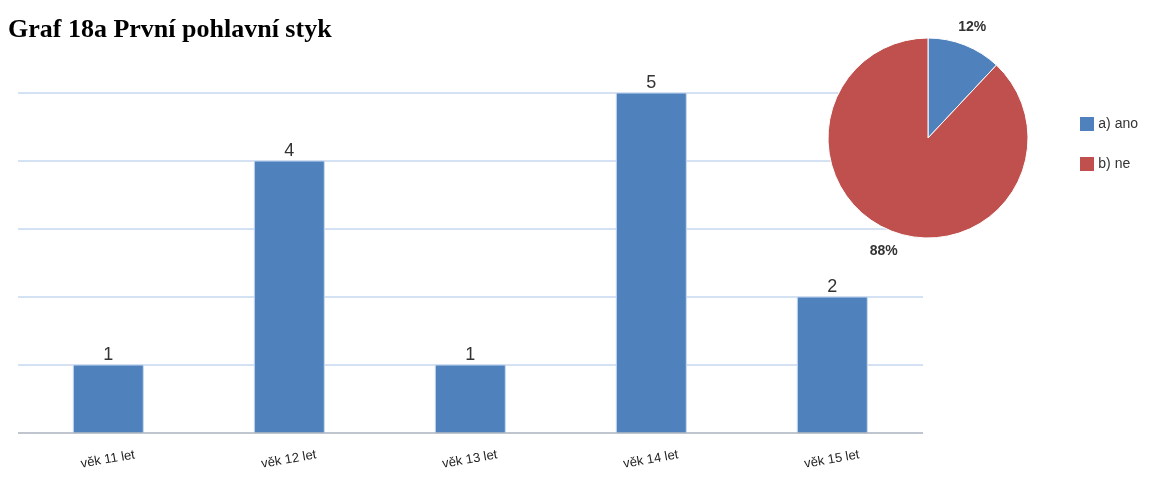  I want to click on data-label: 88%, so click(884, 249).